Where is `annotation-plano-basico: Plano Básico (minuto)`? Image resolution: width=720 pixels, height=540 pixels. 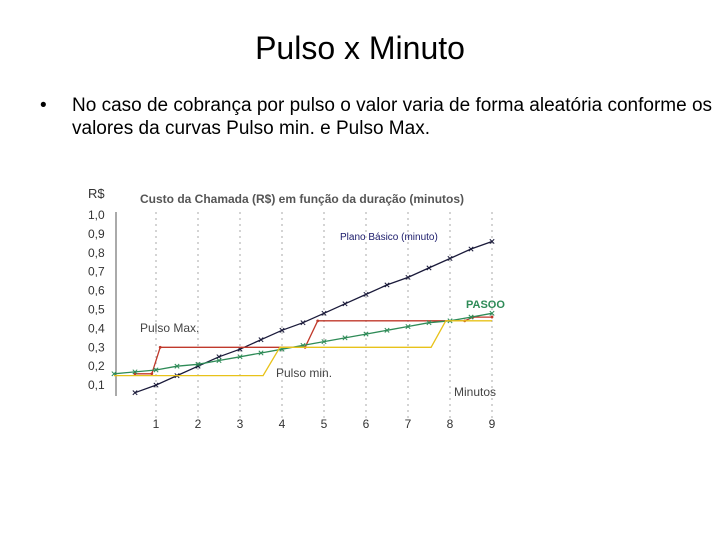
annotation-plano-basico: Plano Básico (minuto) is located at coordinates (389, 237).